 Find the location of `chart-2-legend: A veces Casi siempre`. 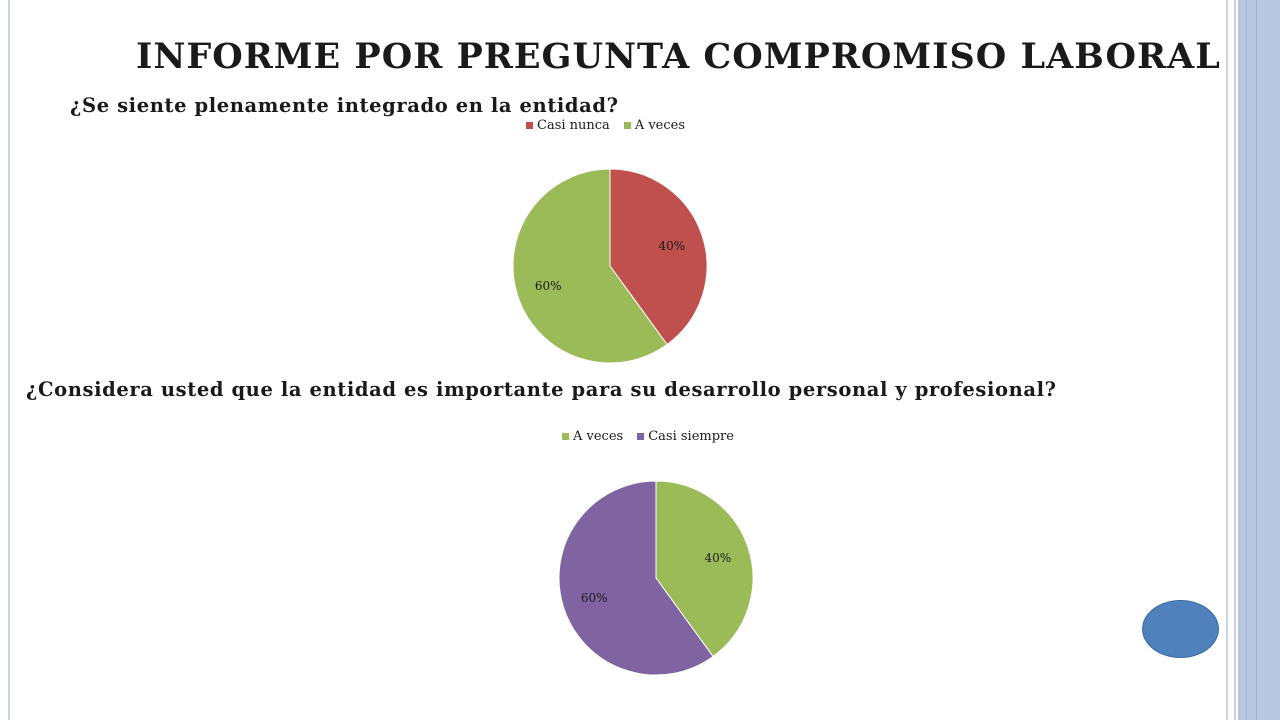

chart-2-legend: A veces Casi siempre is located at coordinates (648, 436).